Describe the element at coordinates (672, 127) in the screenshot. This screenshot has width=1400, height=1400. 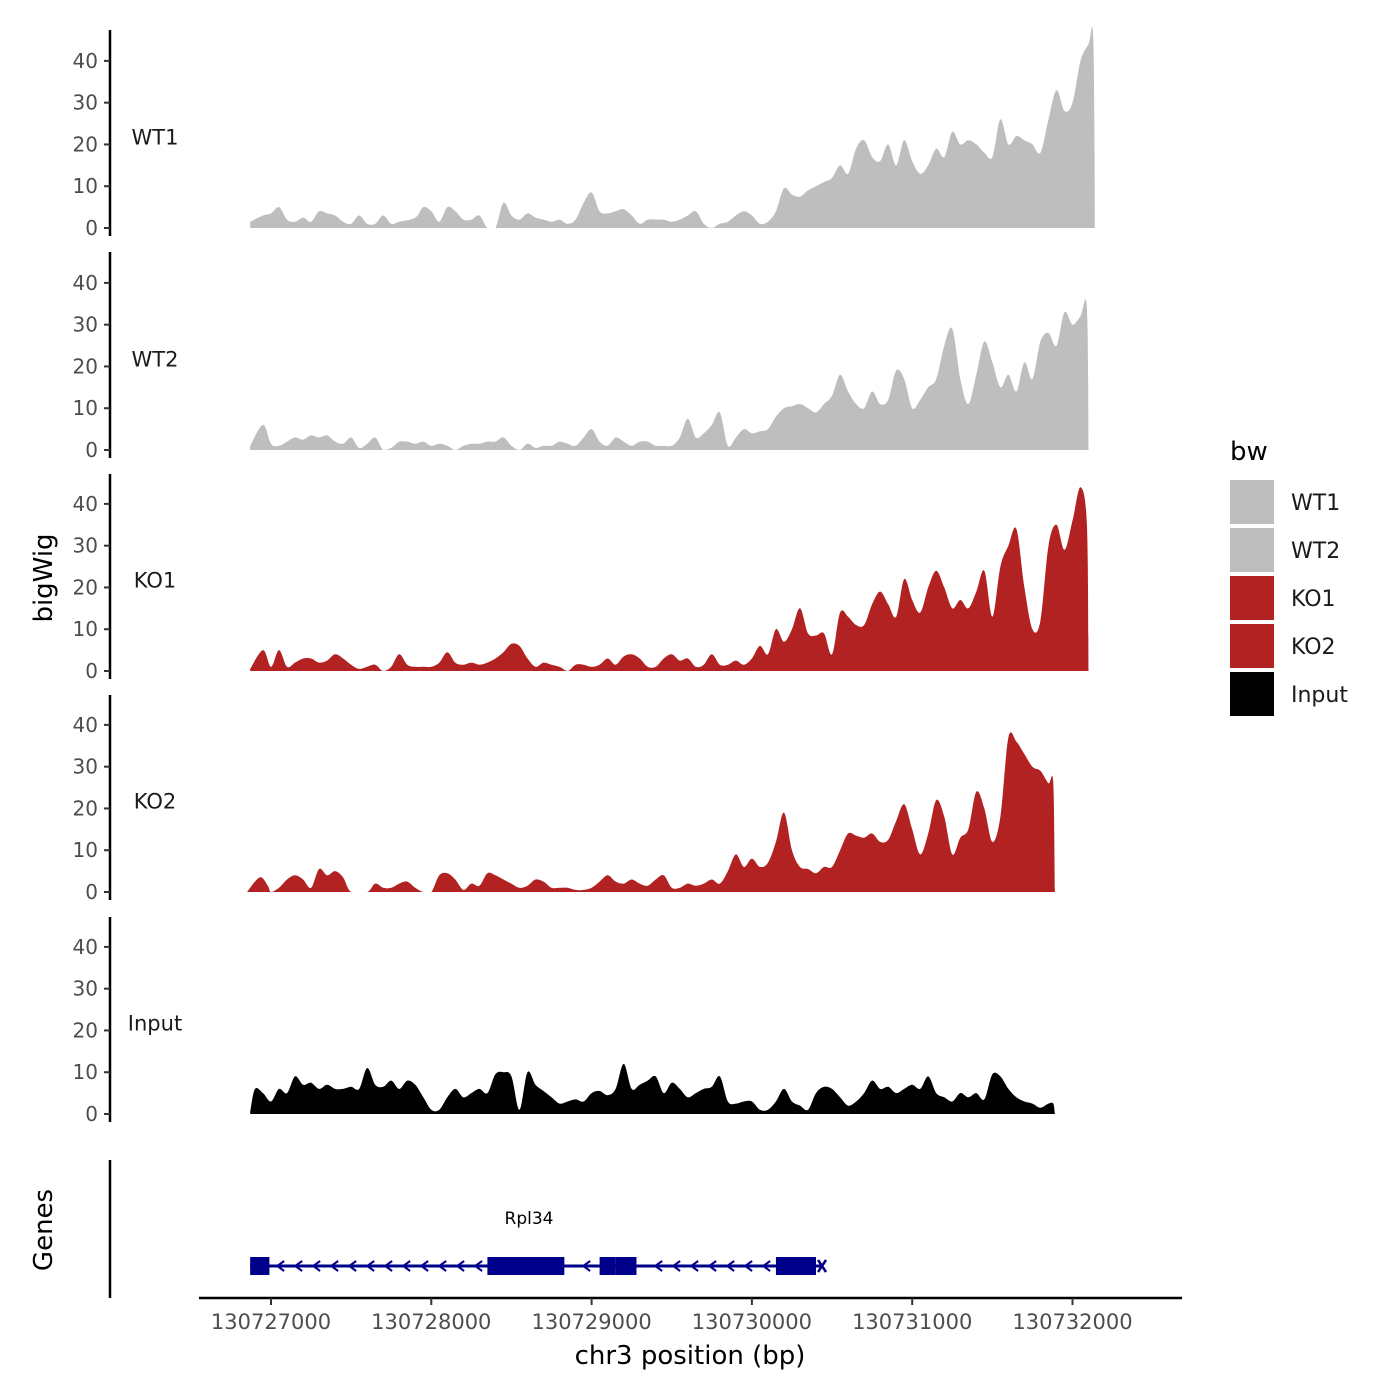
I see `area-wt1` at that location.